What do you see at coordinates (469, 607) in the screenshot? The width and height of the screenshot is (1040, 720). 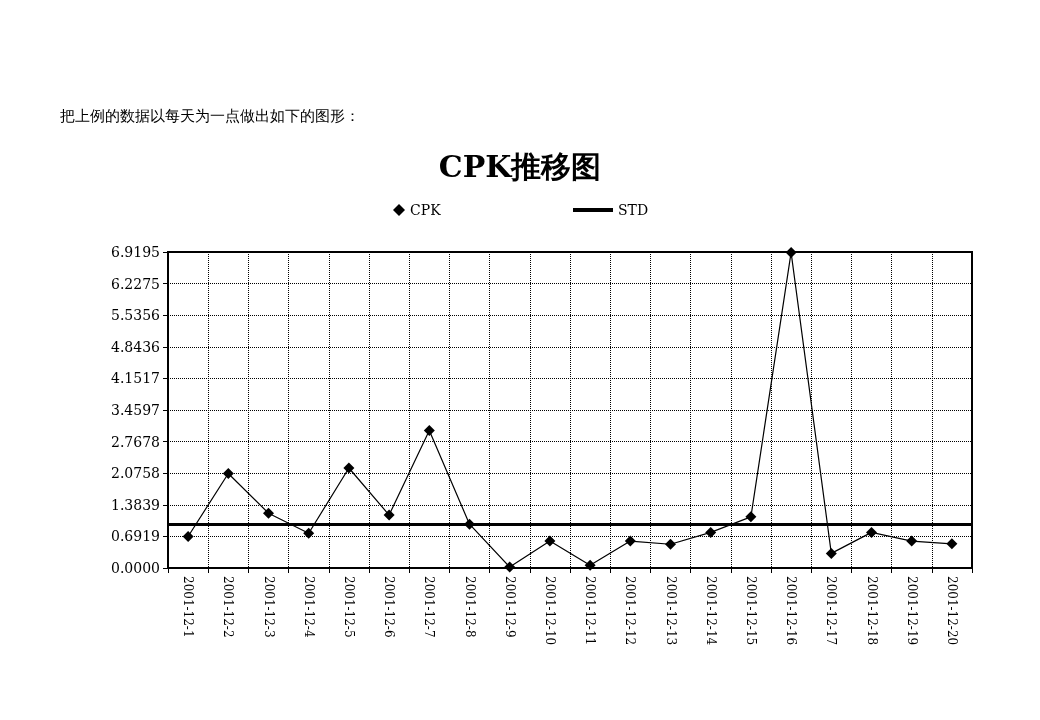 I see `x-tick-label: 2001-12-8` at bounding box center [469, 607].